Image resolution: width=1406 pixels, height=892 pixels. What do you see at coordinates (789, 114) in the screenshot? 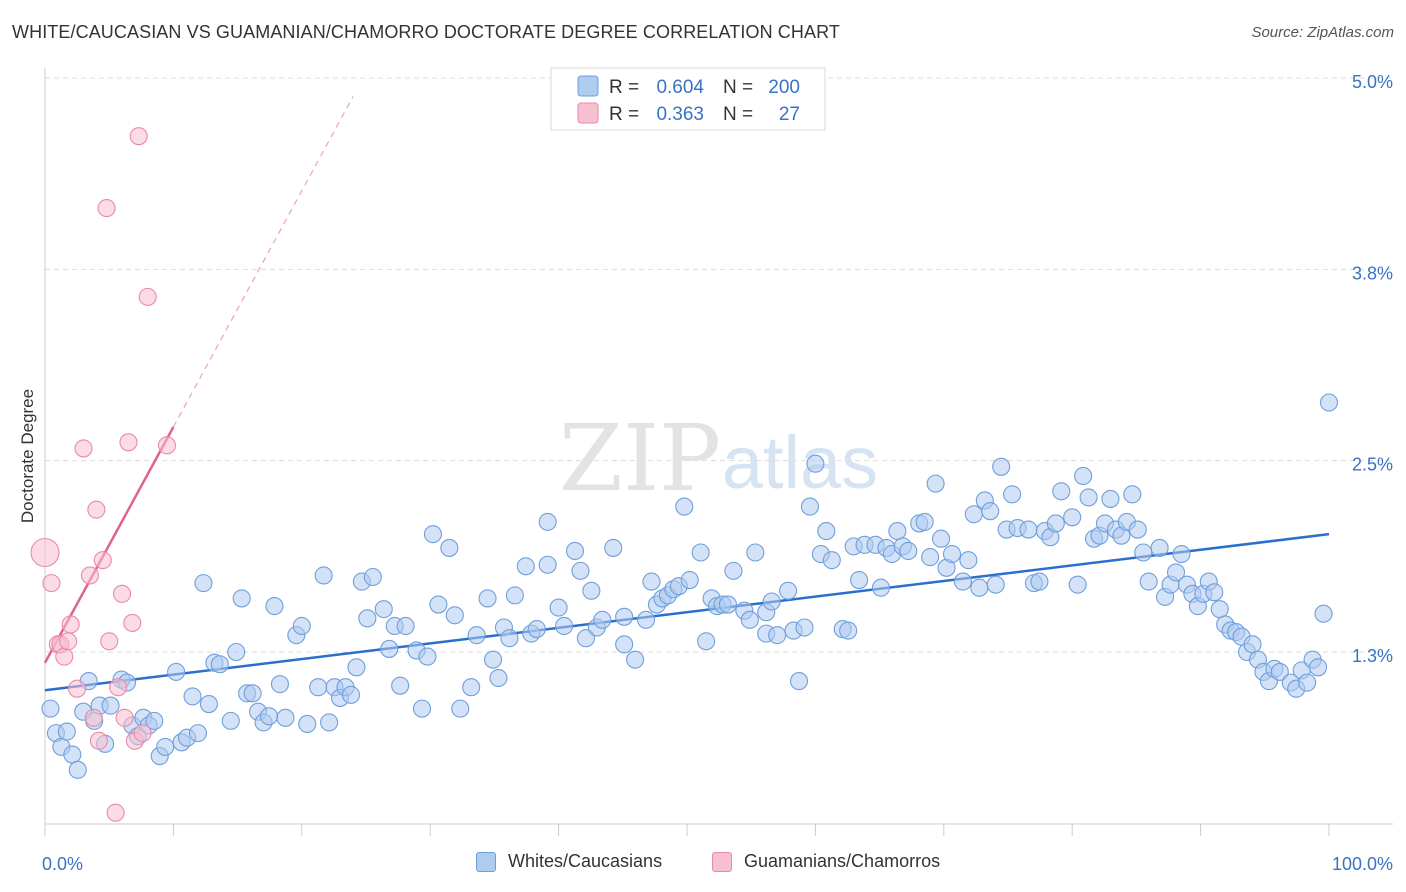
I see `legend-n-value: 27` at bounding box center [789, 114].